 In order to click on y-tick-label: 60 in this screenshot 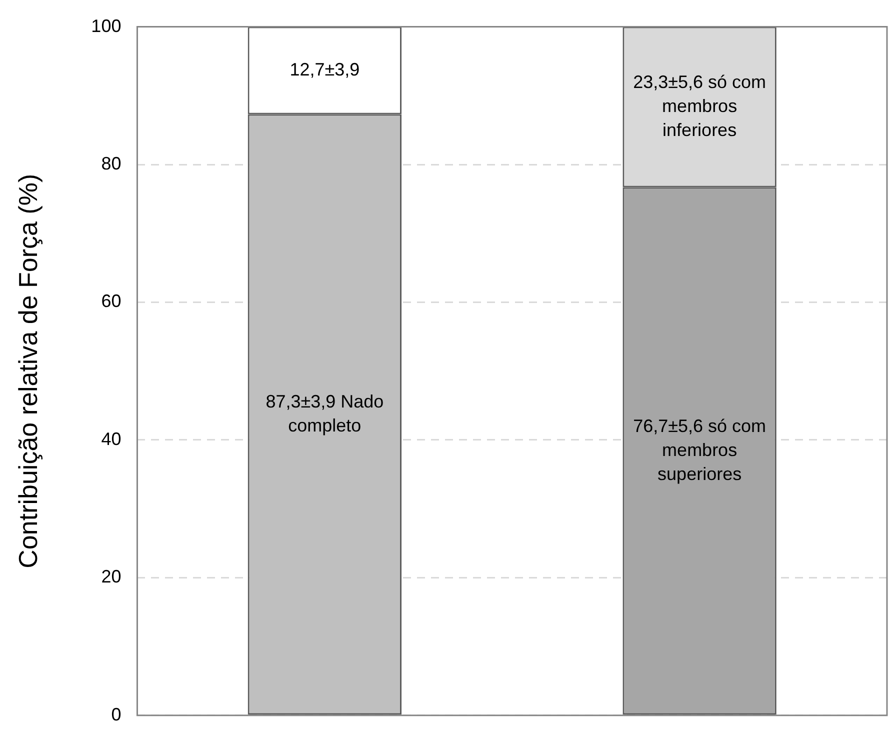, I will do `click(111, 301)`.